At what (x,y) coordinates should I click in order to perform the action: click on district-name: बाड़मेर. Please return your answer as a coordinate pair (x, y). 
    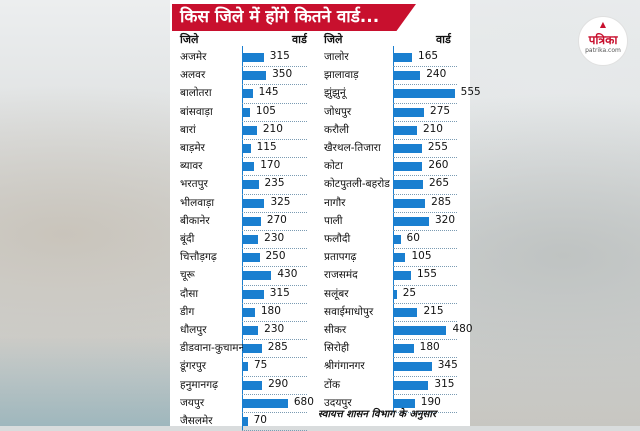
    Looking at the image, I should click on (192, 148).